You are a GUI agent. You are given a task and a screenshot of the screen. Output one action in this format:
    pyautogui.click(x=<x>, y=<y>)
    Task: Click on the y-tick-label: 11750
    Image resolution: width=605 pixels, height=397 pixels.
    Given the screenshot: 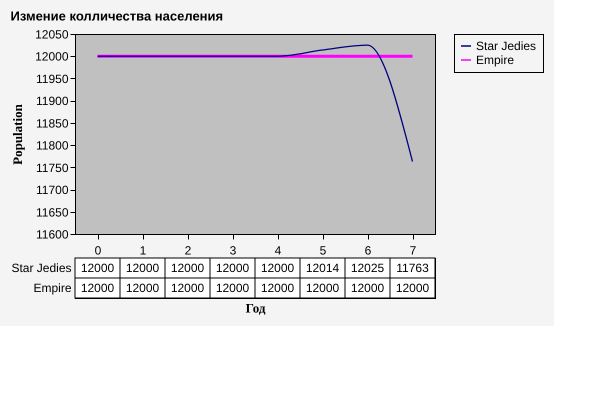 What is the action you would take?
    pyautogui.click(x=52, y=167)
    